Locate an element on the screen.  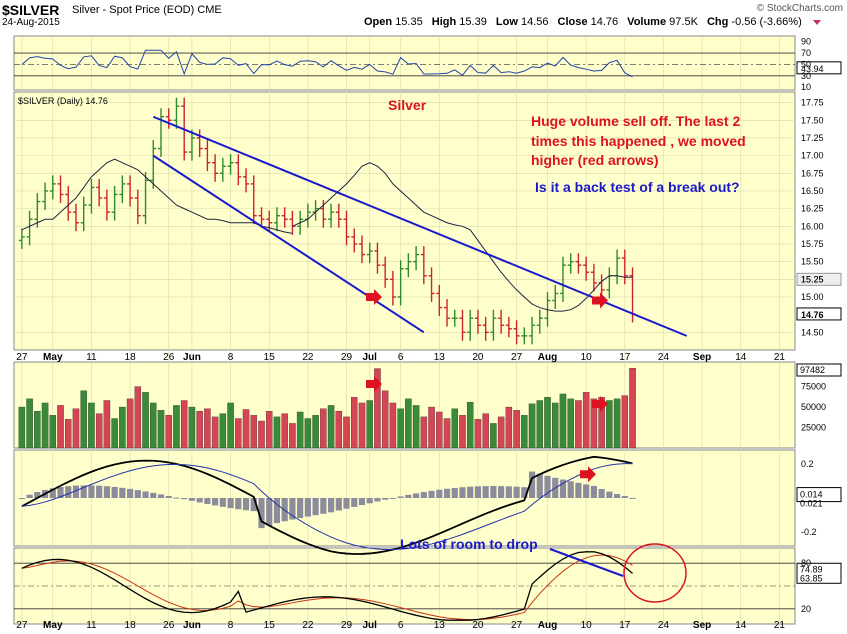
y-tick-label: 15.75 is located at coordinates (812, 244).